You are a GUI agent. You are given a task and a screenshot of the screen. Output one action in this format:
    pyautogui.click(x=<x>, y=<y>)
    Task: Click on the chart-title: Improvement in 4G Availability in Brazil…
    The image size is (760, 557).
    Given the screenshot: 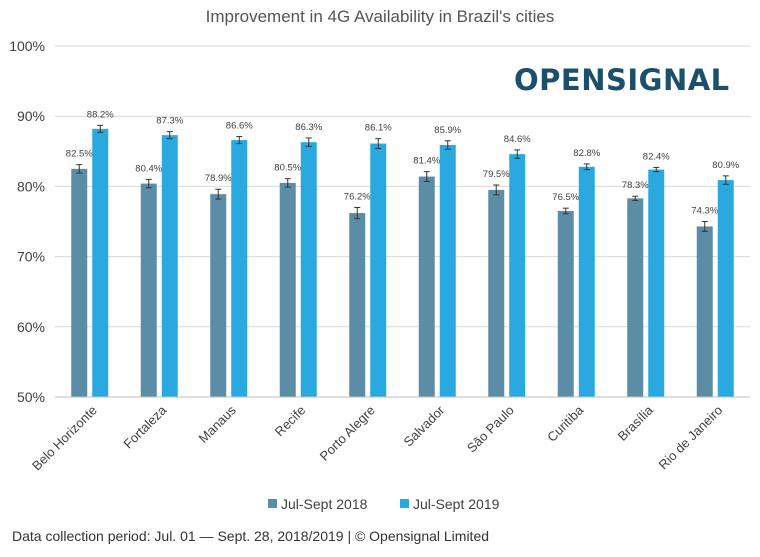 What is the action you would take?
    pyautogui.click(x=380, y=16)
    